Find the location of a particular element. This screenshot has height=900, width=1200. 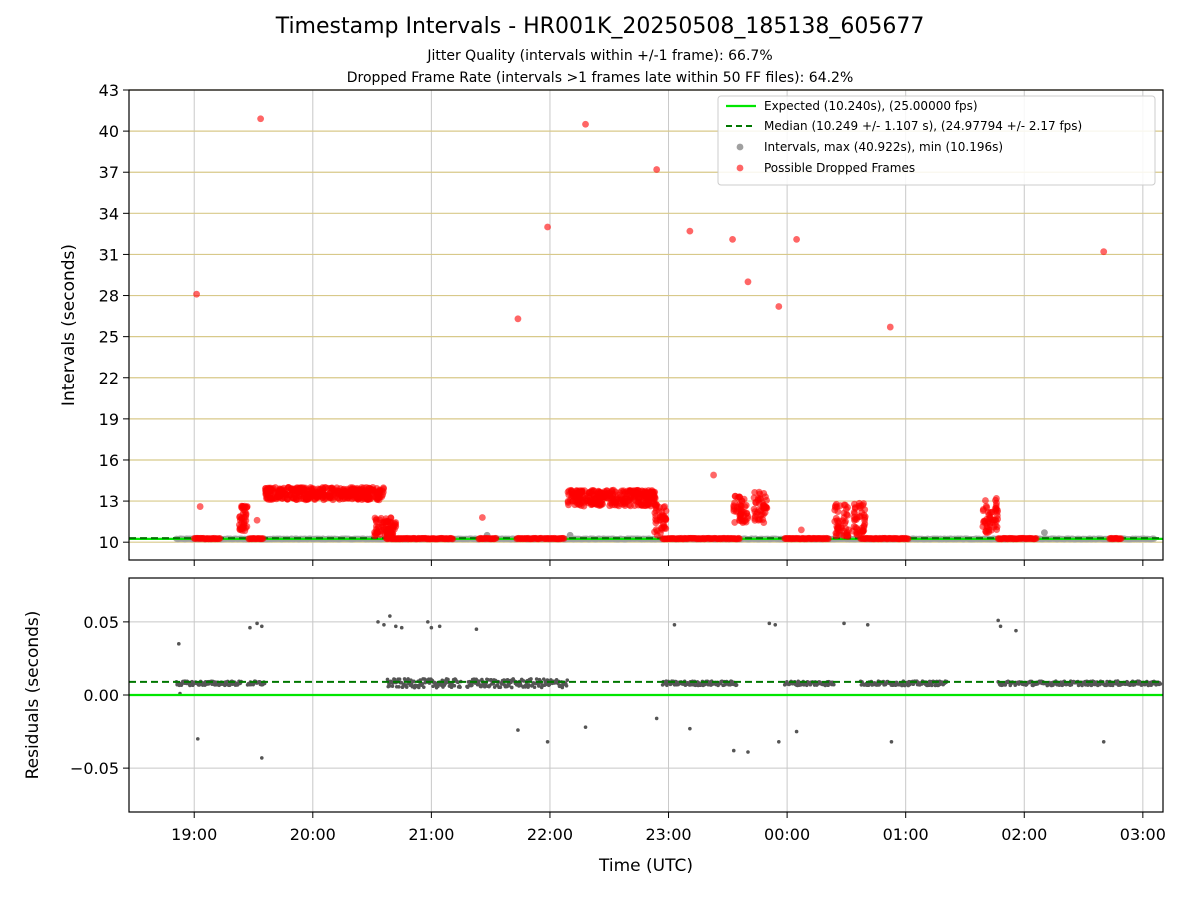

y-tick-label: 10 is located at coordinates (109, 542).